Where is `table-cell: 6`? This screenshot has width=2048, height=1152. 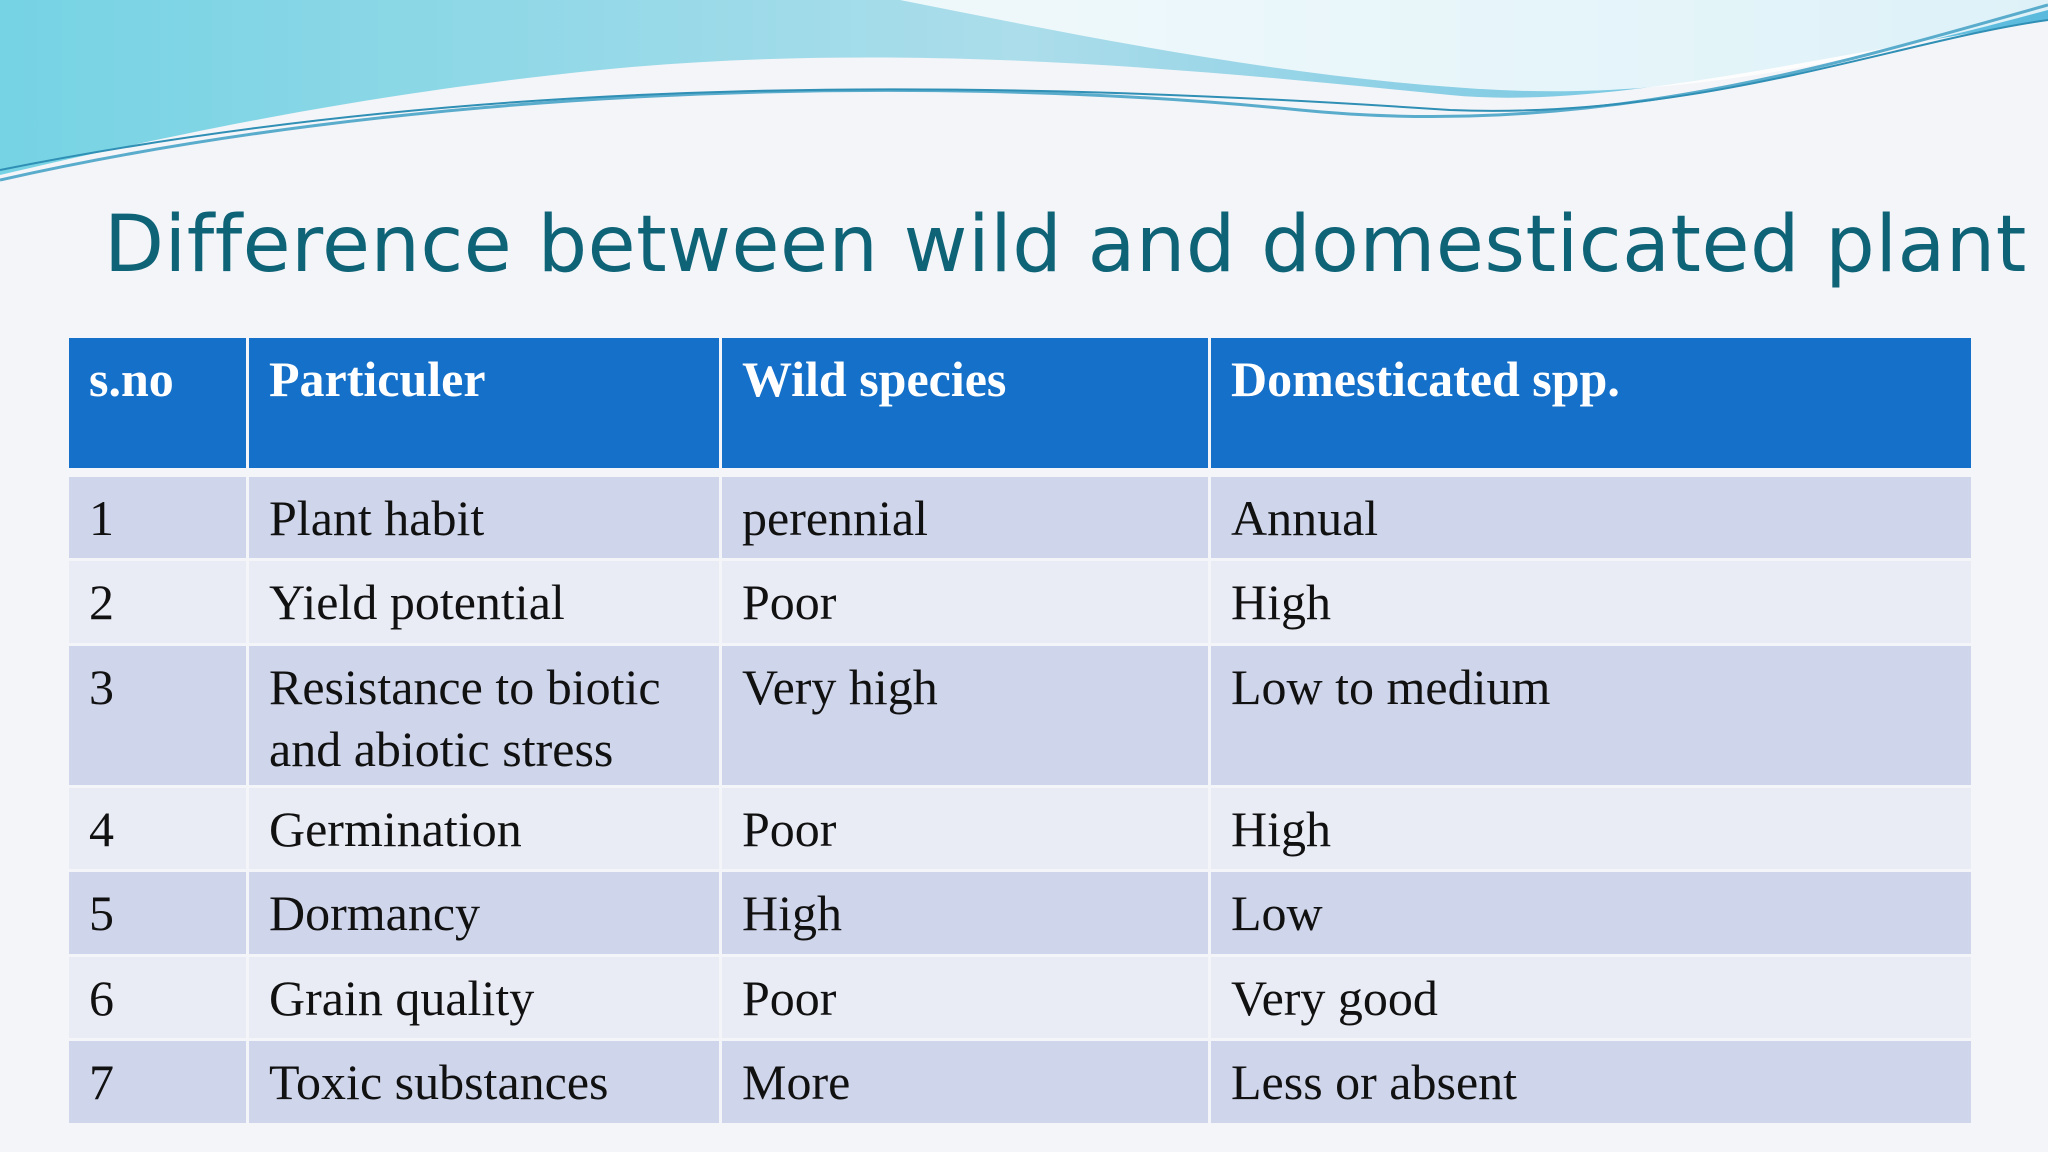
table-cell: 6 is located at coordinates (157, 997).